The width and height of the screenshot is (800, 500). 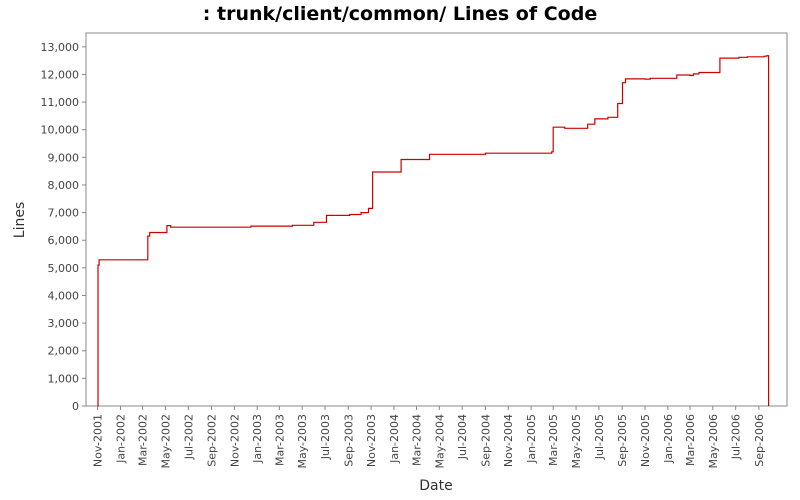 What do you see at coordinates (416, 440) in the screenshot?
I see `x-tick-label: Mar-2004` at bounding box center [416, 440].